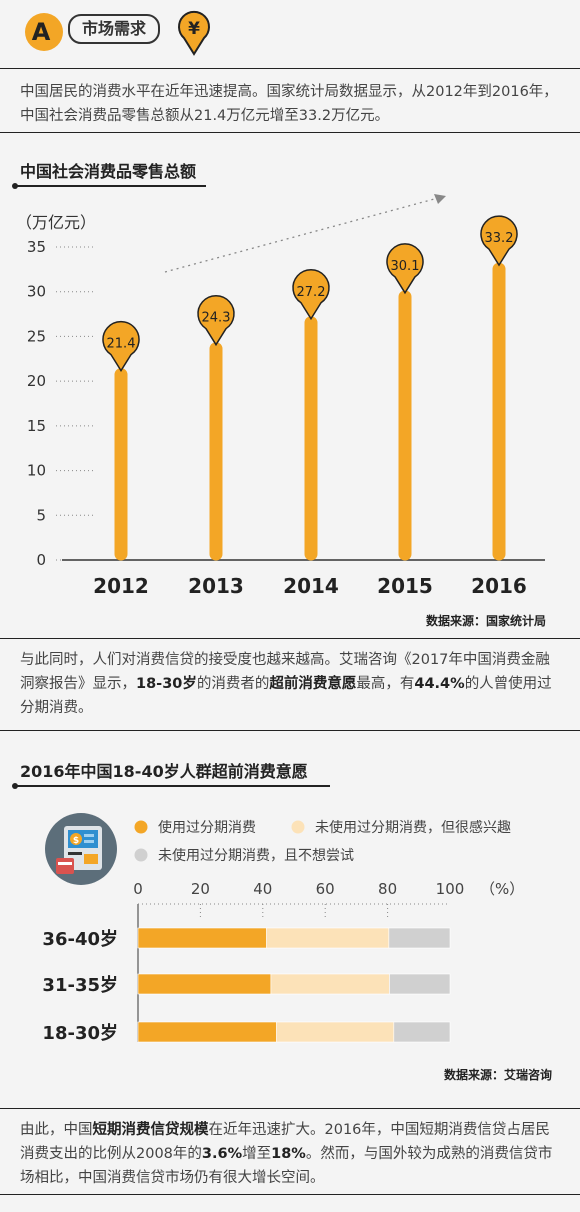 Image resolution: width=580 pixels, height=1212 pixels. Describe the element at coordinates (80, 939) in the screenshot. I see `category-label: 36-40岁` at that location.